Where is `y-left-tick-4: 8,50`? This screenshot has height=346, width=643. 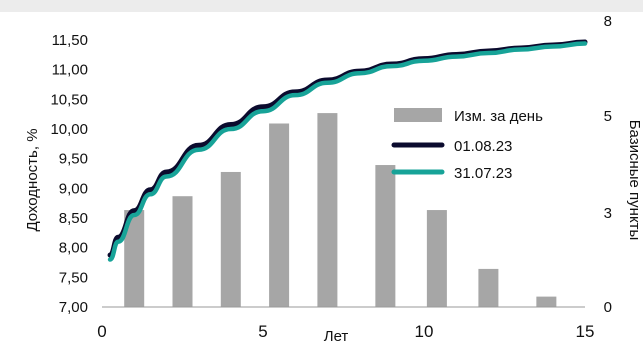 y-left-tick-4: 8,50 is located at coordinates (73, 218).